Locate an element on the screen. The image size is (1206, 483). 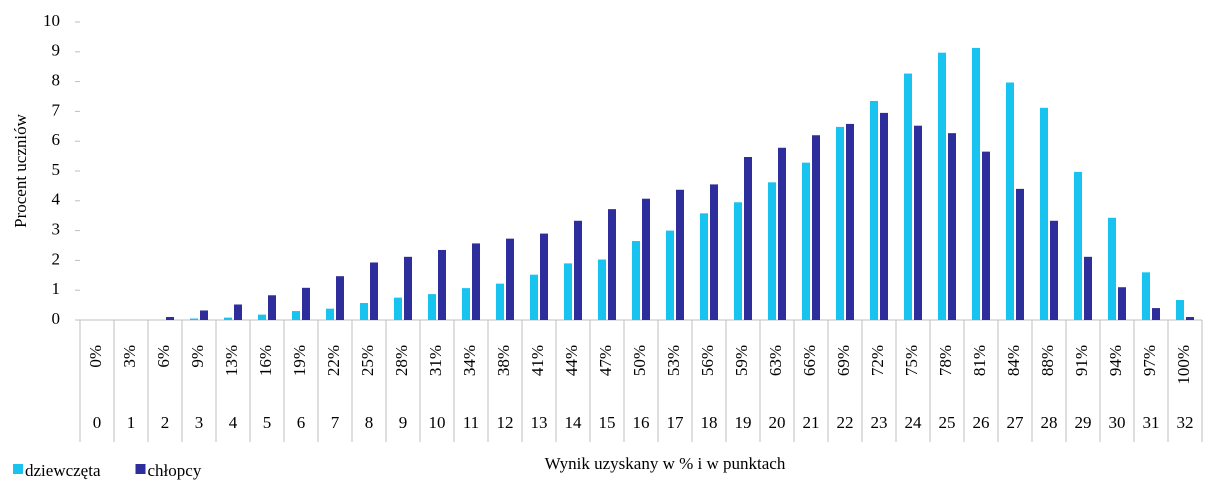
x-tick-label: 31% is located at coordinates (435, 360).